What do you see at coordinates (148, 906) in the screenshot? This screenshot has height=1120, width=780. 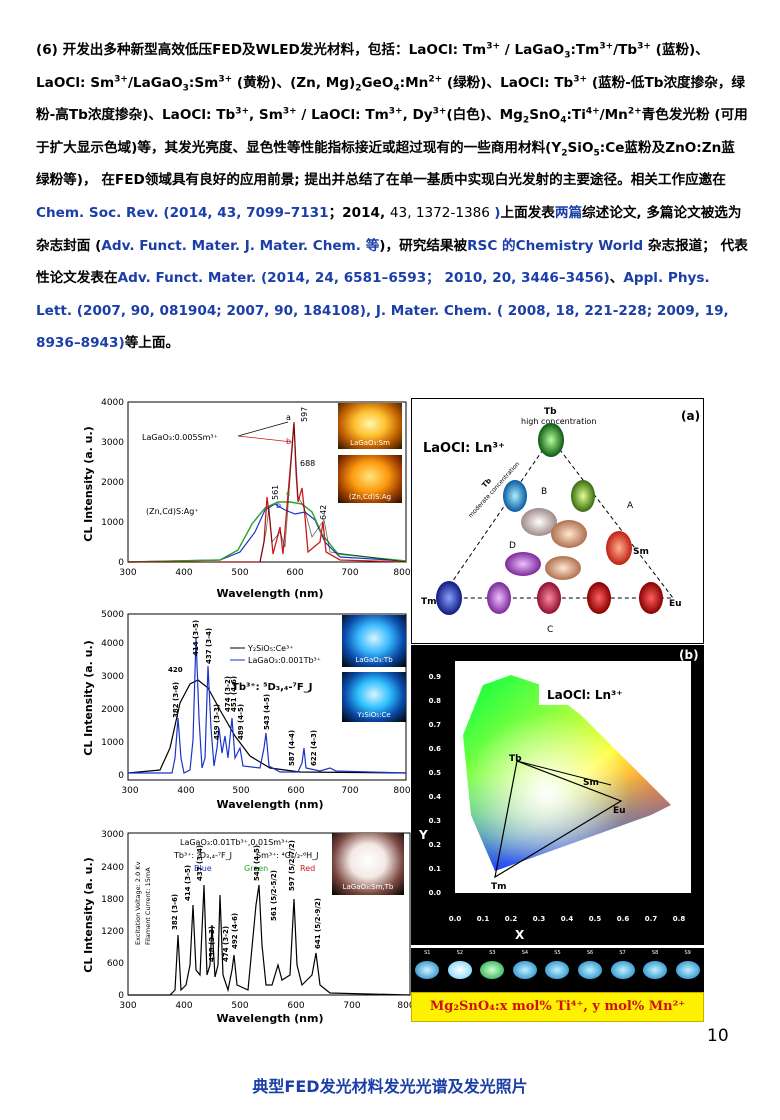 I see `filament-label: Filament Current: 15mA` at bounding box center [148, 906].